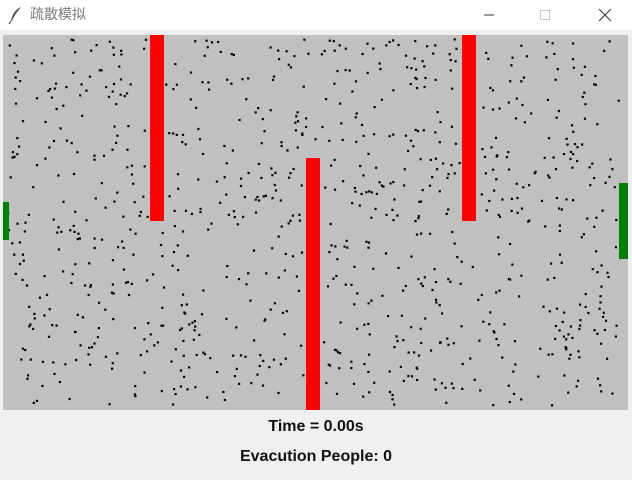 The height and width of the screenshot is (480, 632). Describe the element at coordinates (545, 15) in the screenshot. I see `maximize-button` at that location.